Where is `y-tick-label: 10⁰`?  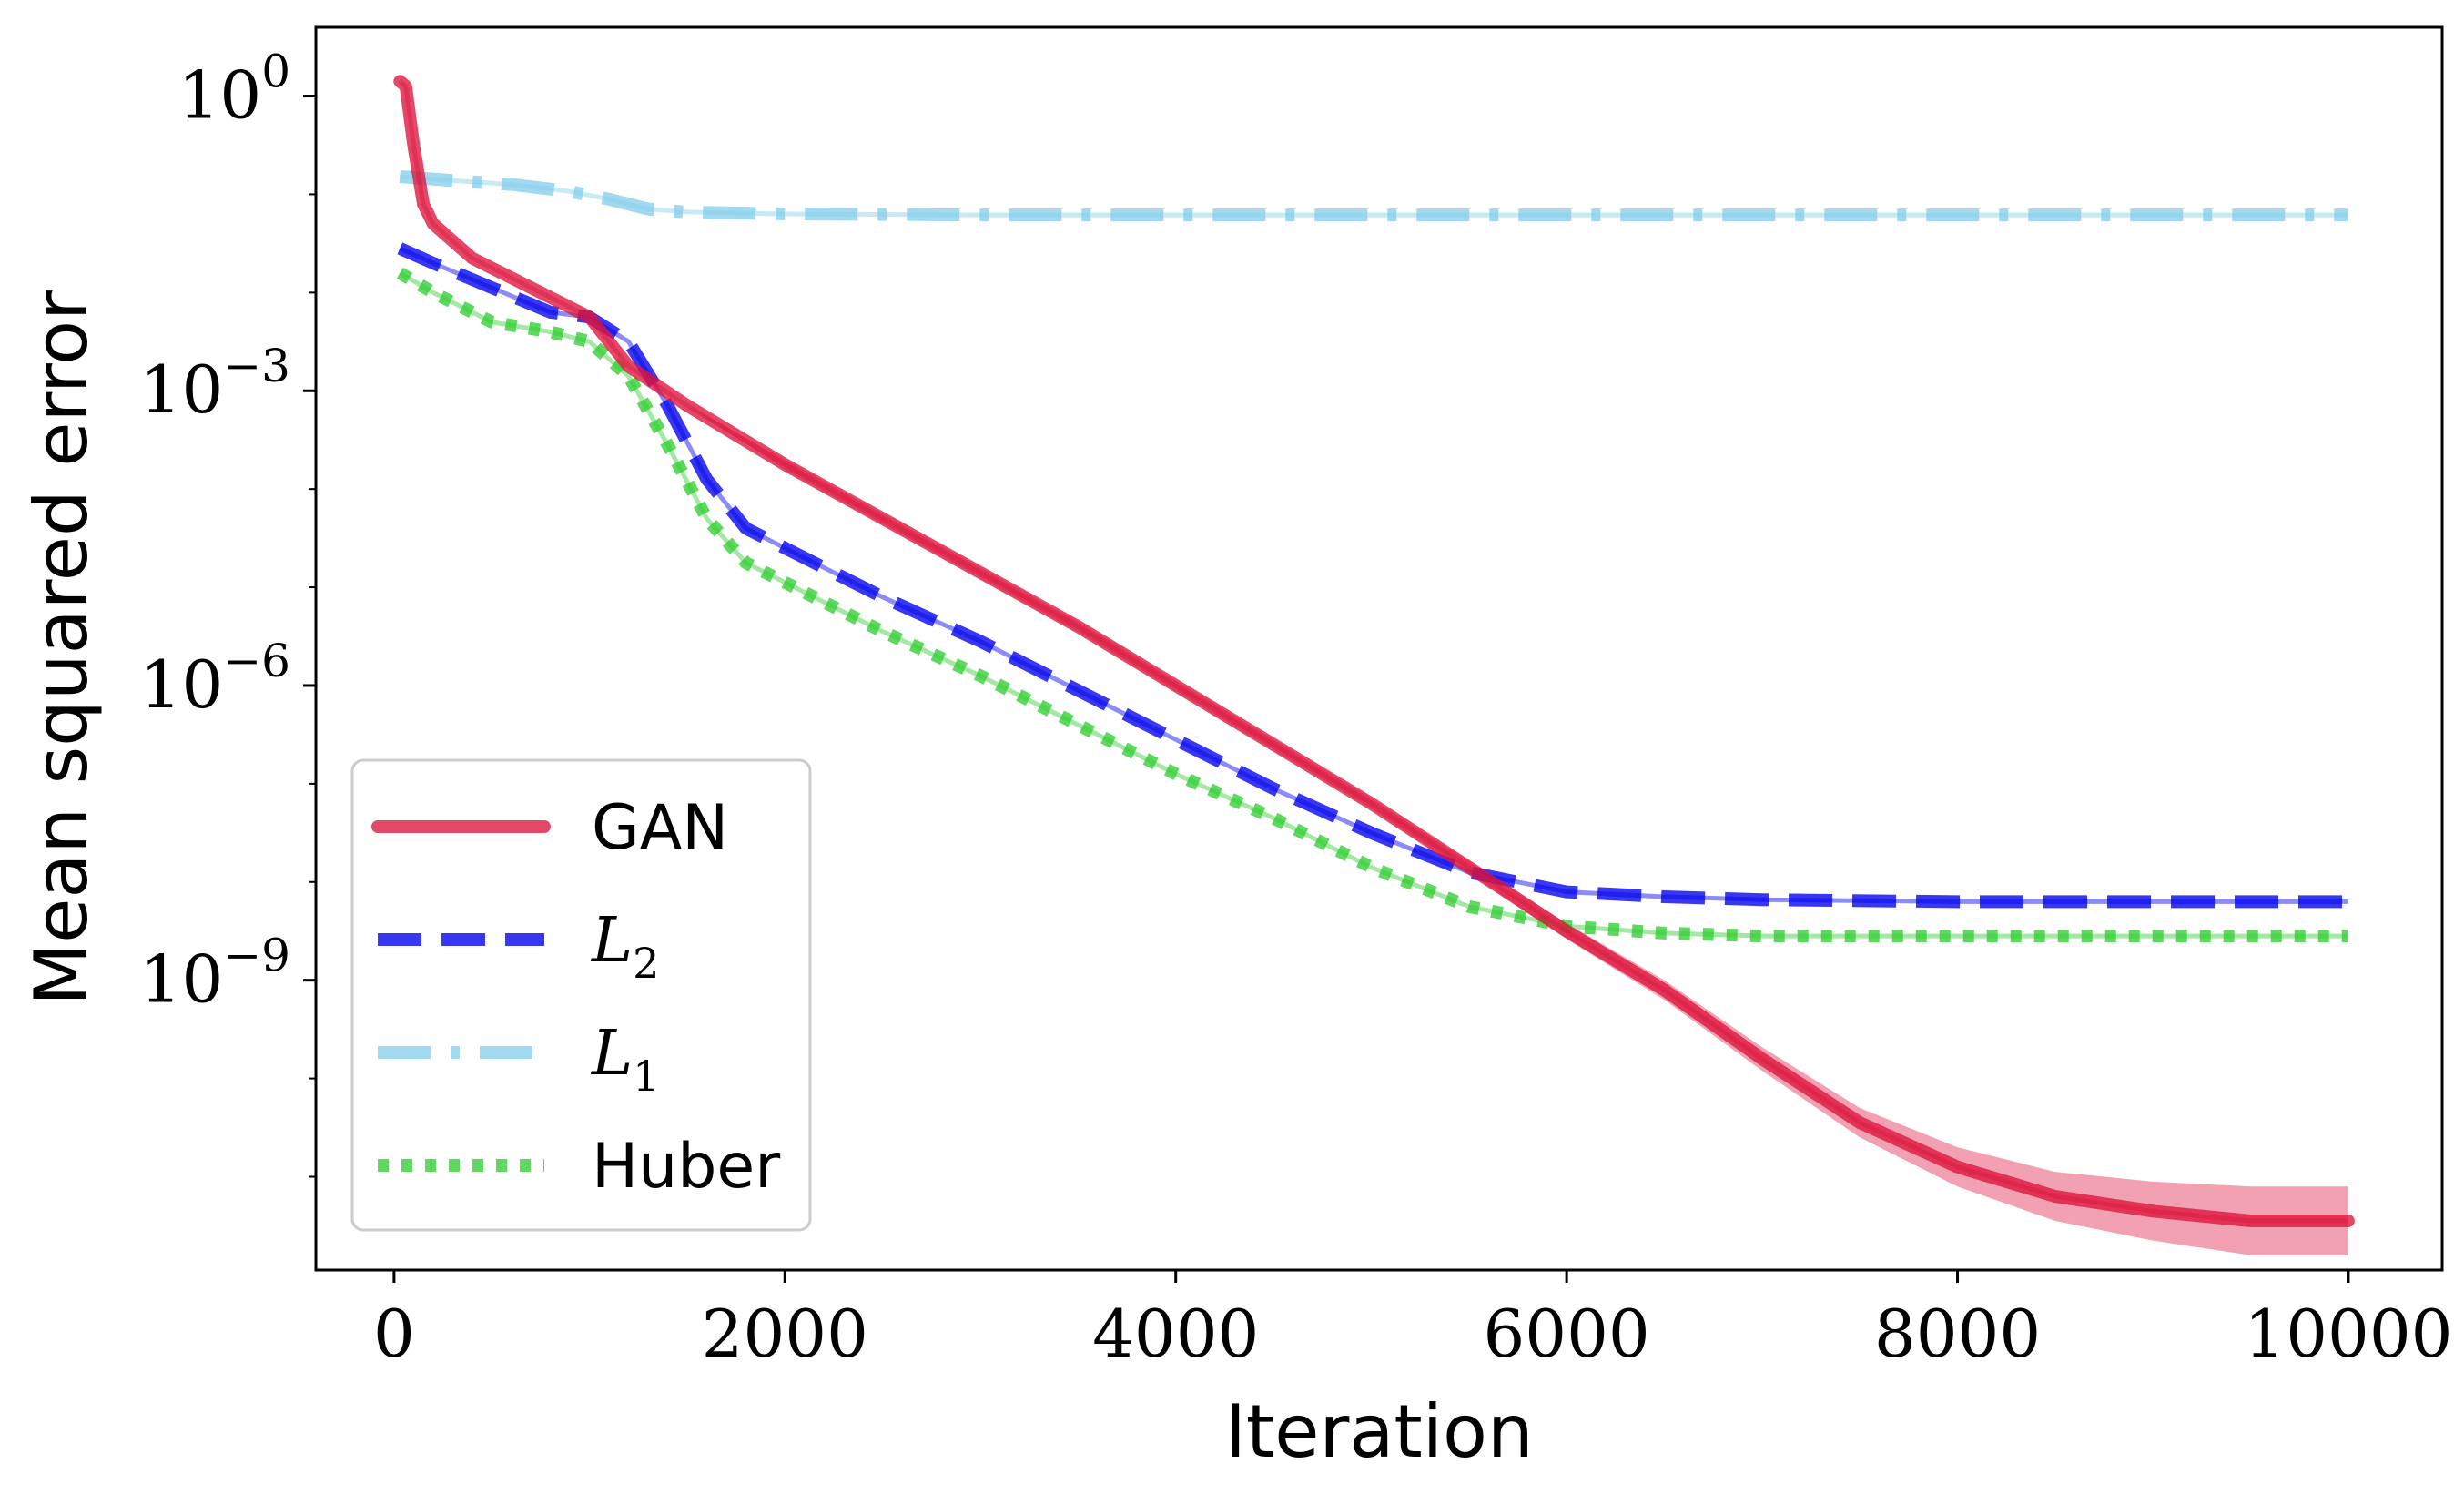
y-tick-label: 10⁰ is located at coordinates (234, 90).